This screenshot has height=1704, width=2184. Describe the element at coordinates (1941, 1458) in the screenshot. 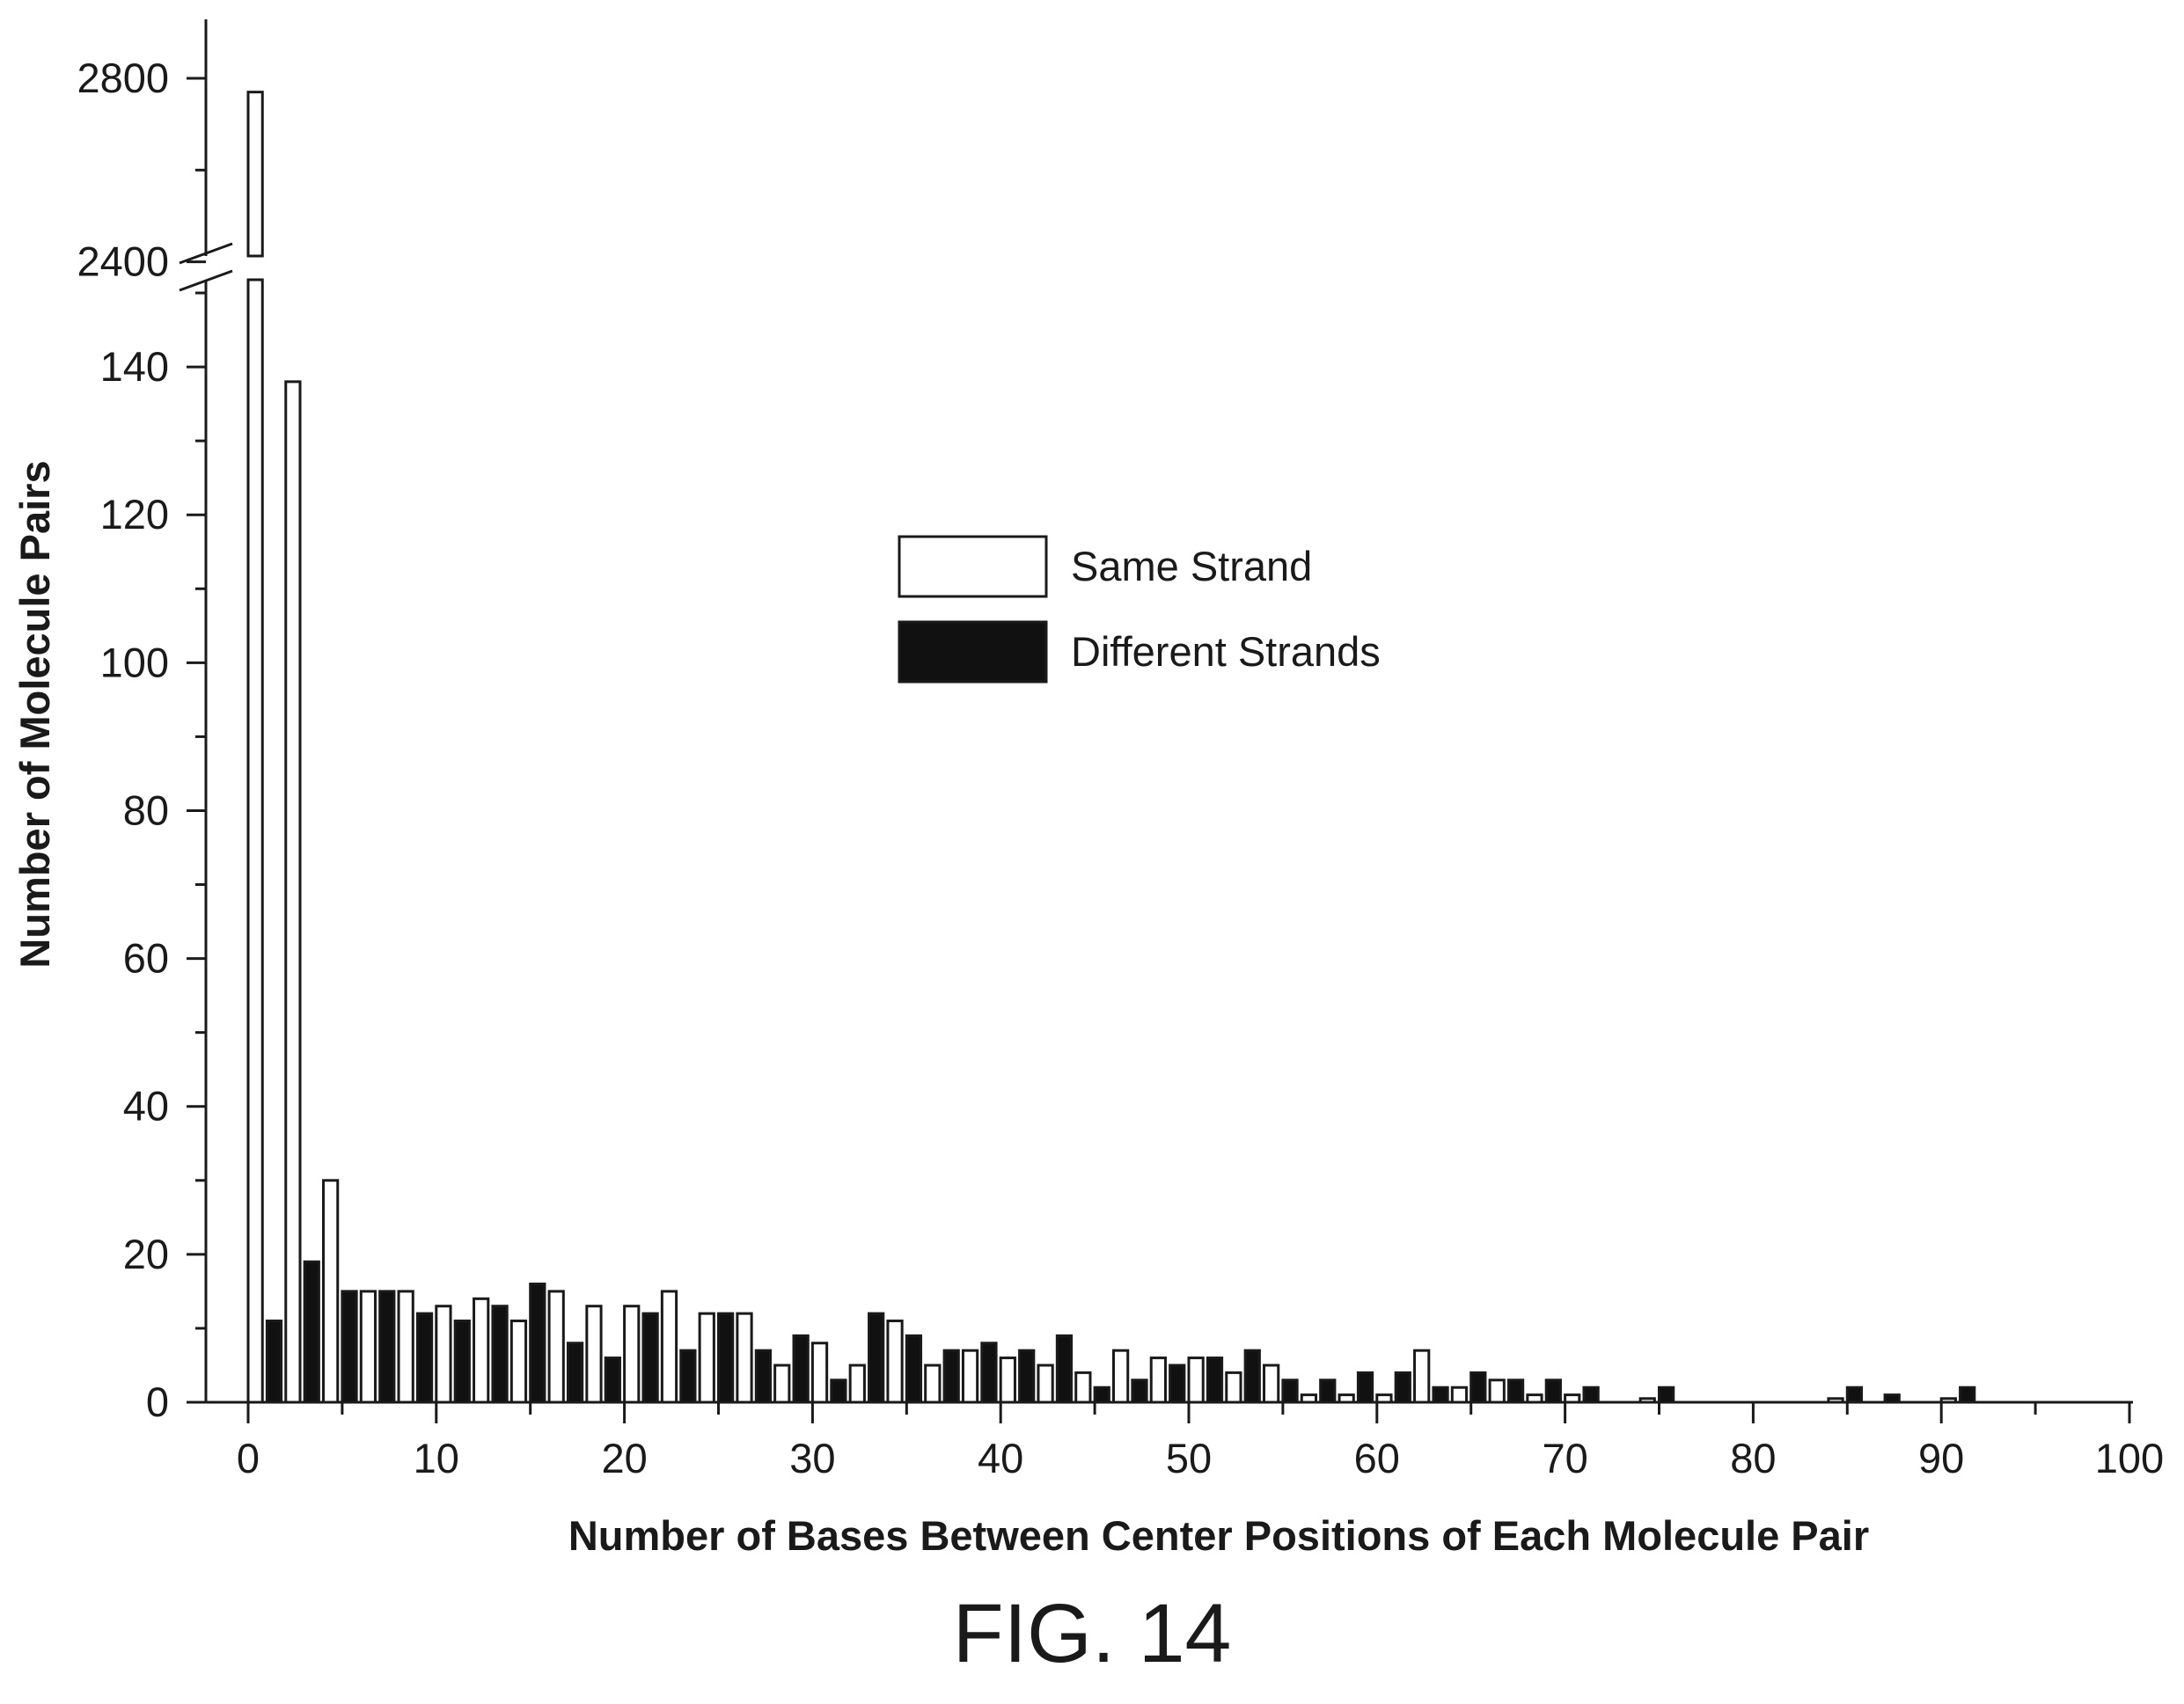

I see `x-tick-label: 90` at that location.